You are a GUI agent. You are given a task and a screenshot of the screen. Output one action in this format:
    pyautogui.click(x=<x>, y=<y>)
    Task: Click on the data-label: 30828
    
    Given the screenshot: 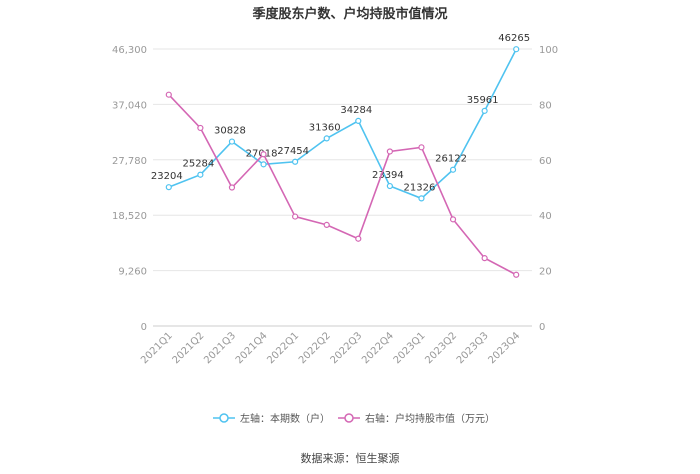 What is the action you would take?
    pyautogui.click(x=230, y=131)
    